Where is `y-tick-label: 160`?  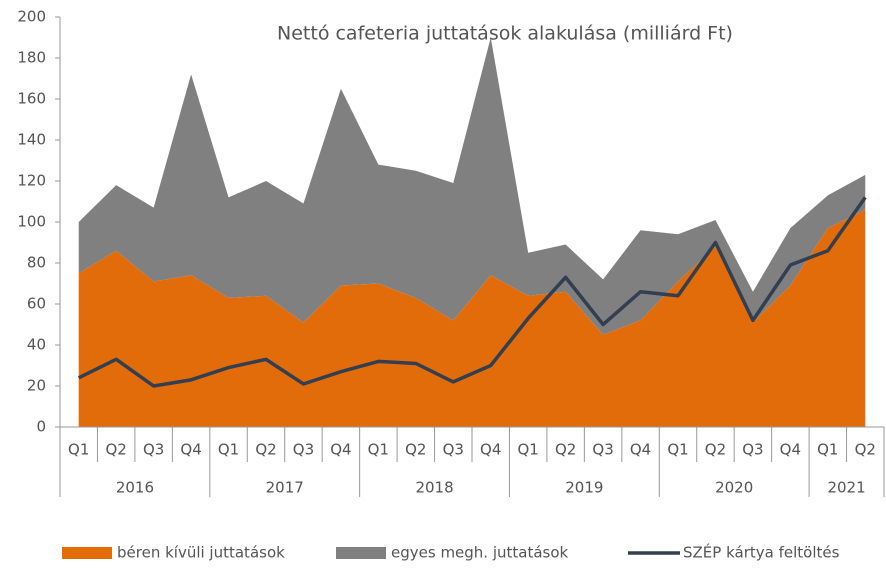 y-tick-label: 160 is located at coordinates (31, 99).